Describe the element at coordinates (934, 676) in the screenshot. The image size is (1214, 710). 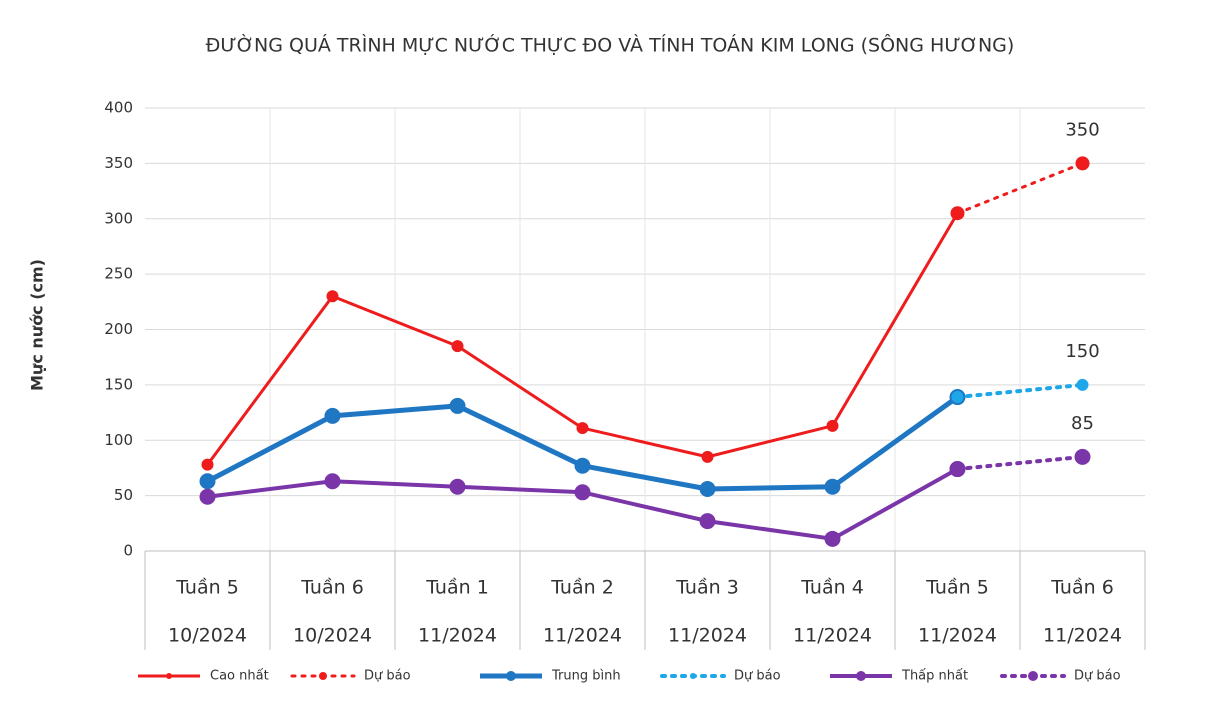
I see `legend-label: Thấp nhất` at that location.